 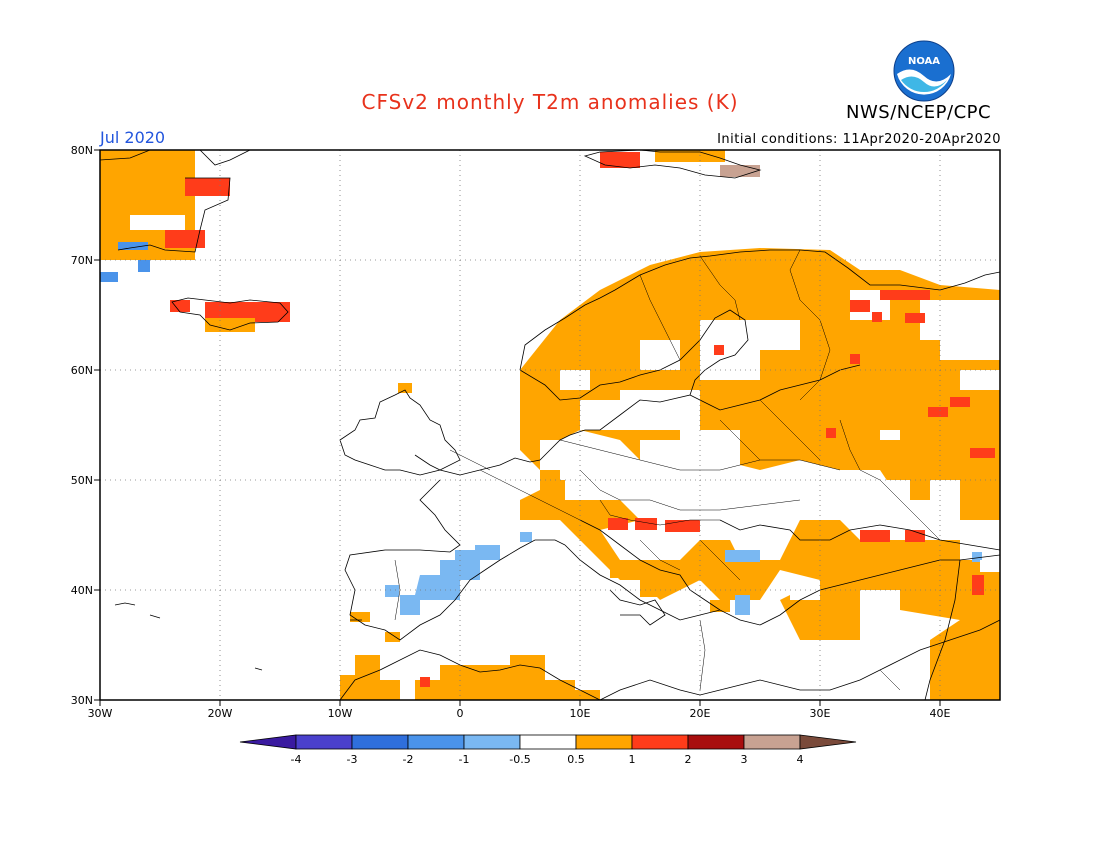 I want to click on initial-conditions: Initial conditions: 11Apr2020-20Apr2020, so click(x=859, y=139).